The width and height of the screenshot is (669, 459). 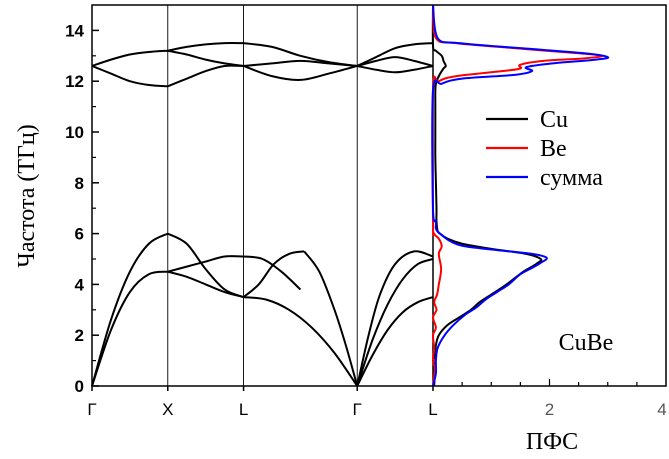 I want to click on material-annotation: CuBe, so click(x=586, y=343).